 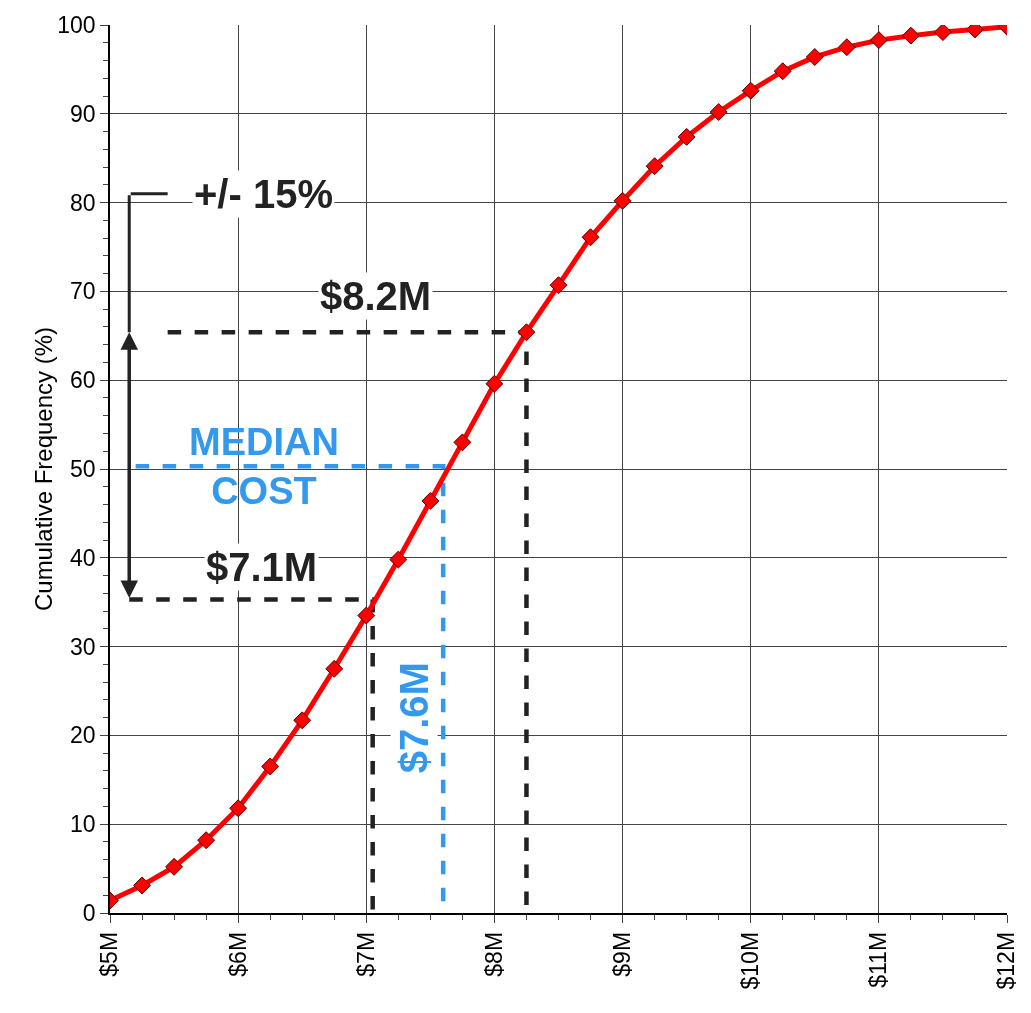 What do you see at coordinates (83, 735) in the screenshot?
I see `y-tick-label: 20` at bounding box center [83, 735].